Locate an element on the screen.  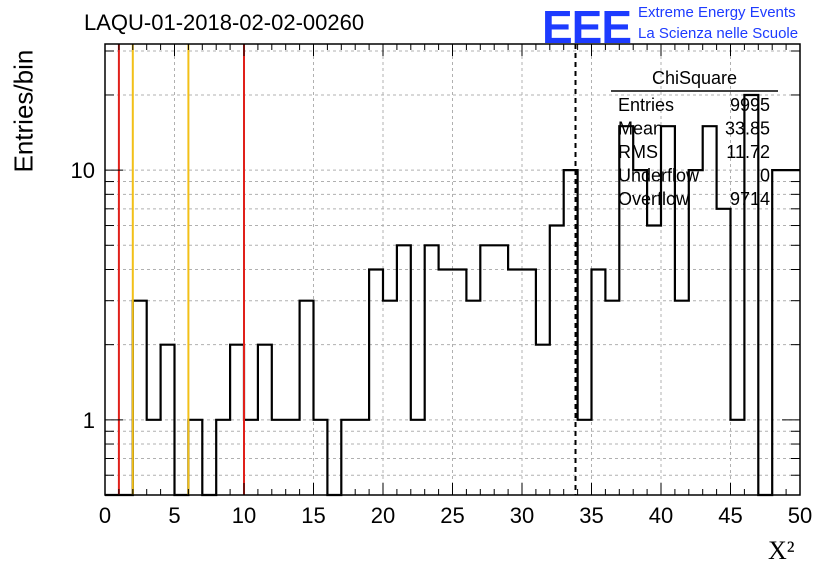
stats-row-label: RMS is located at coordinates (638, 152).